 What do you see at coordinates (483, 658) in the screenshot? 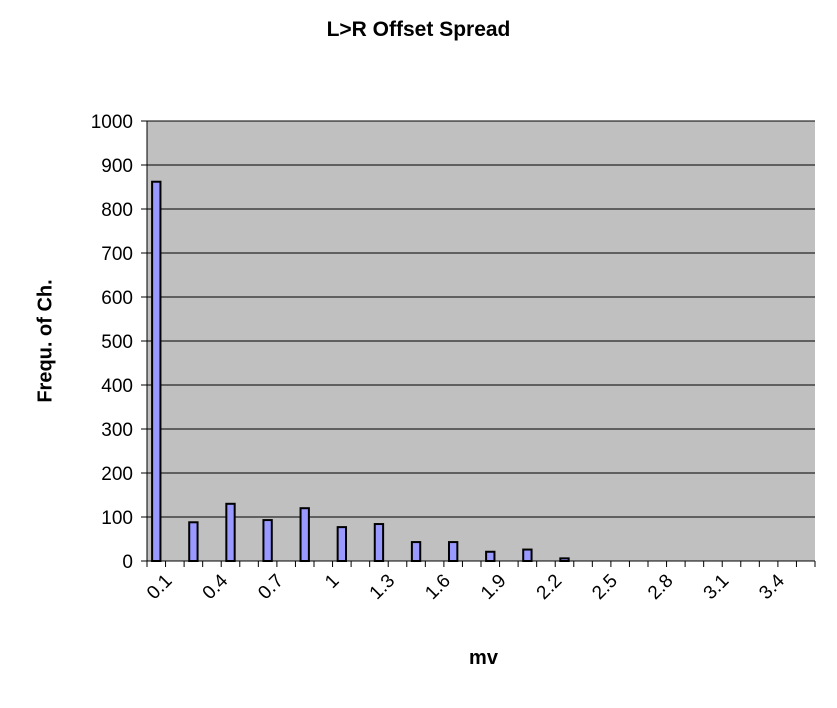
I see `x-axis-label: mv` at bounding box center [483, 658].